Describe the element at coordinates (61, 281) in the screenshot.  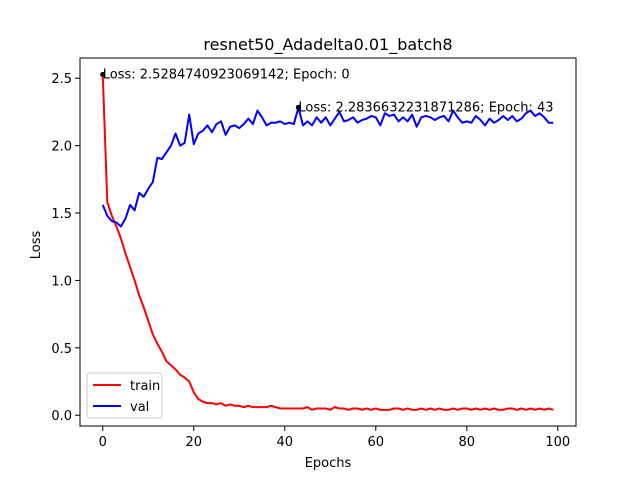
I see `y-tick-label: 1.0` at that location.